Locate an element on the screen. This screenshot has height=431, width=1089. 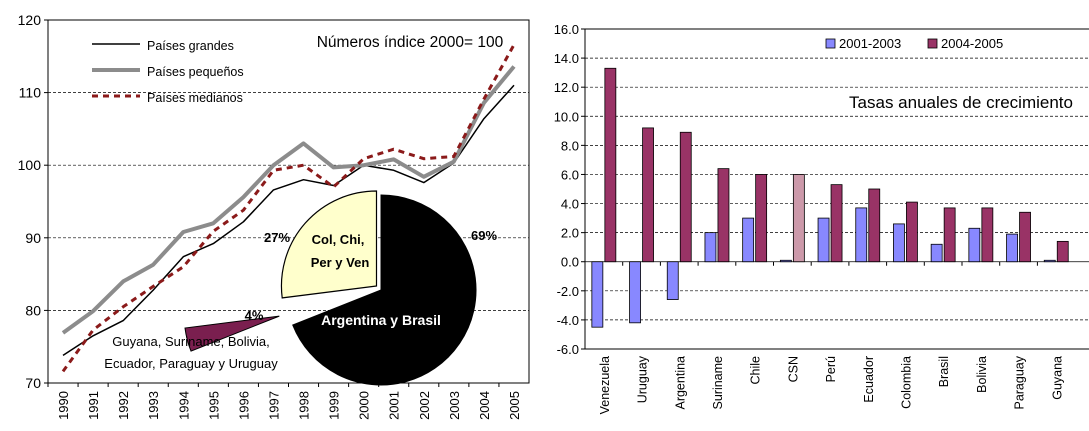
legend-label-2001-2003: 2001-2003 is located at coordinates (870, 43).